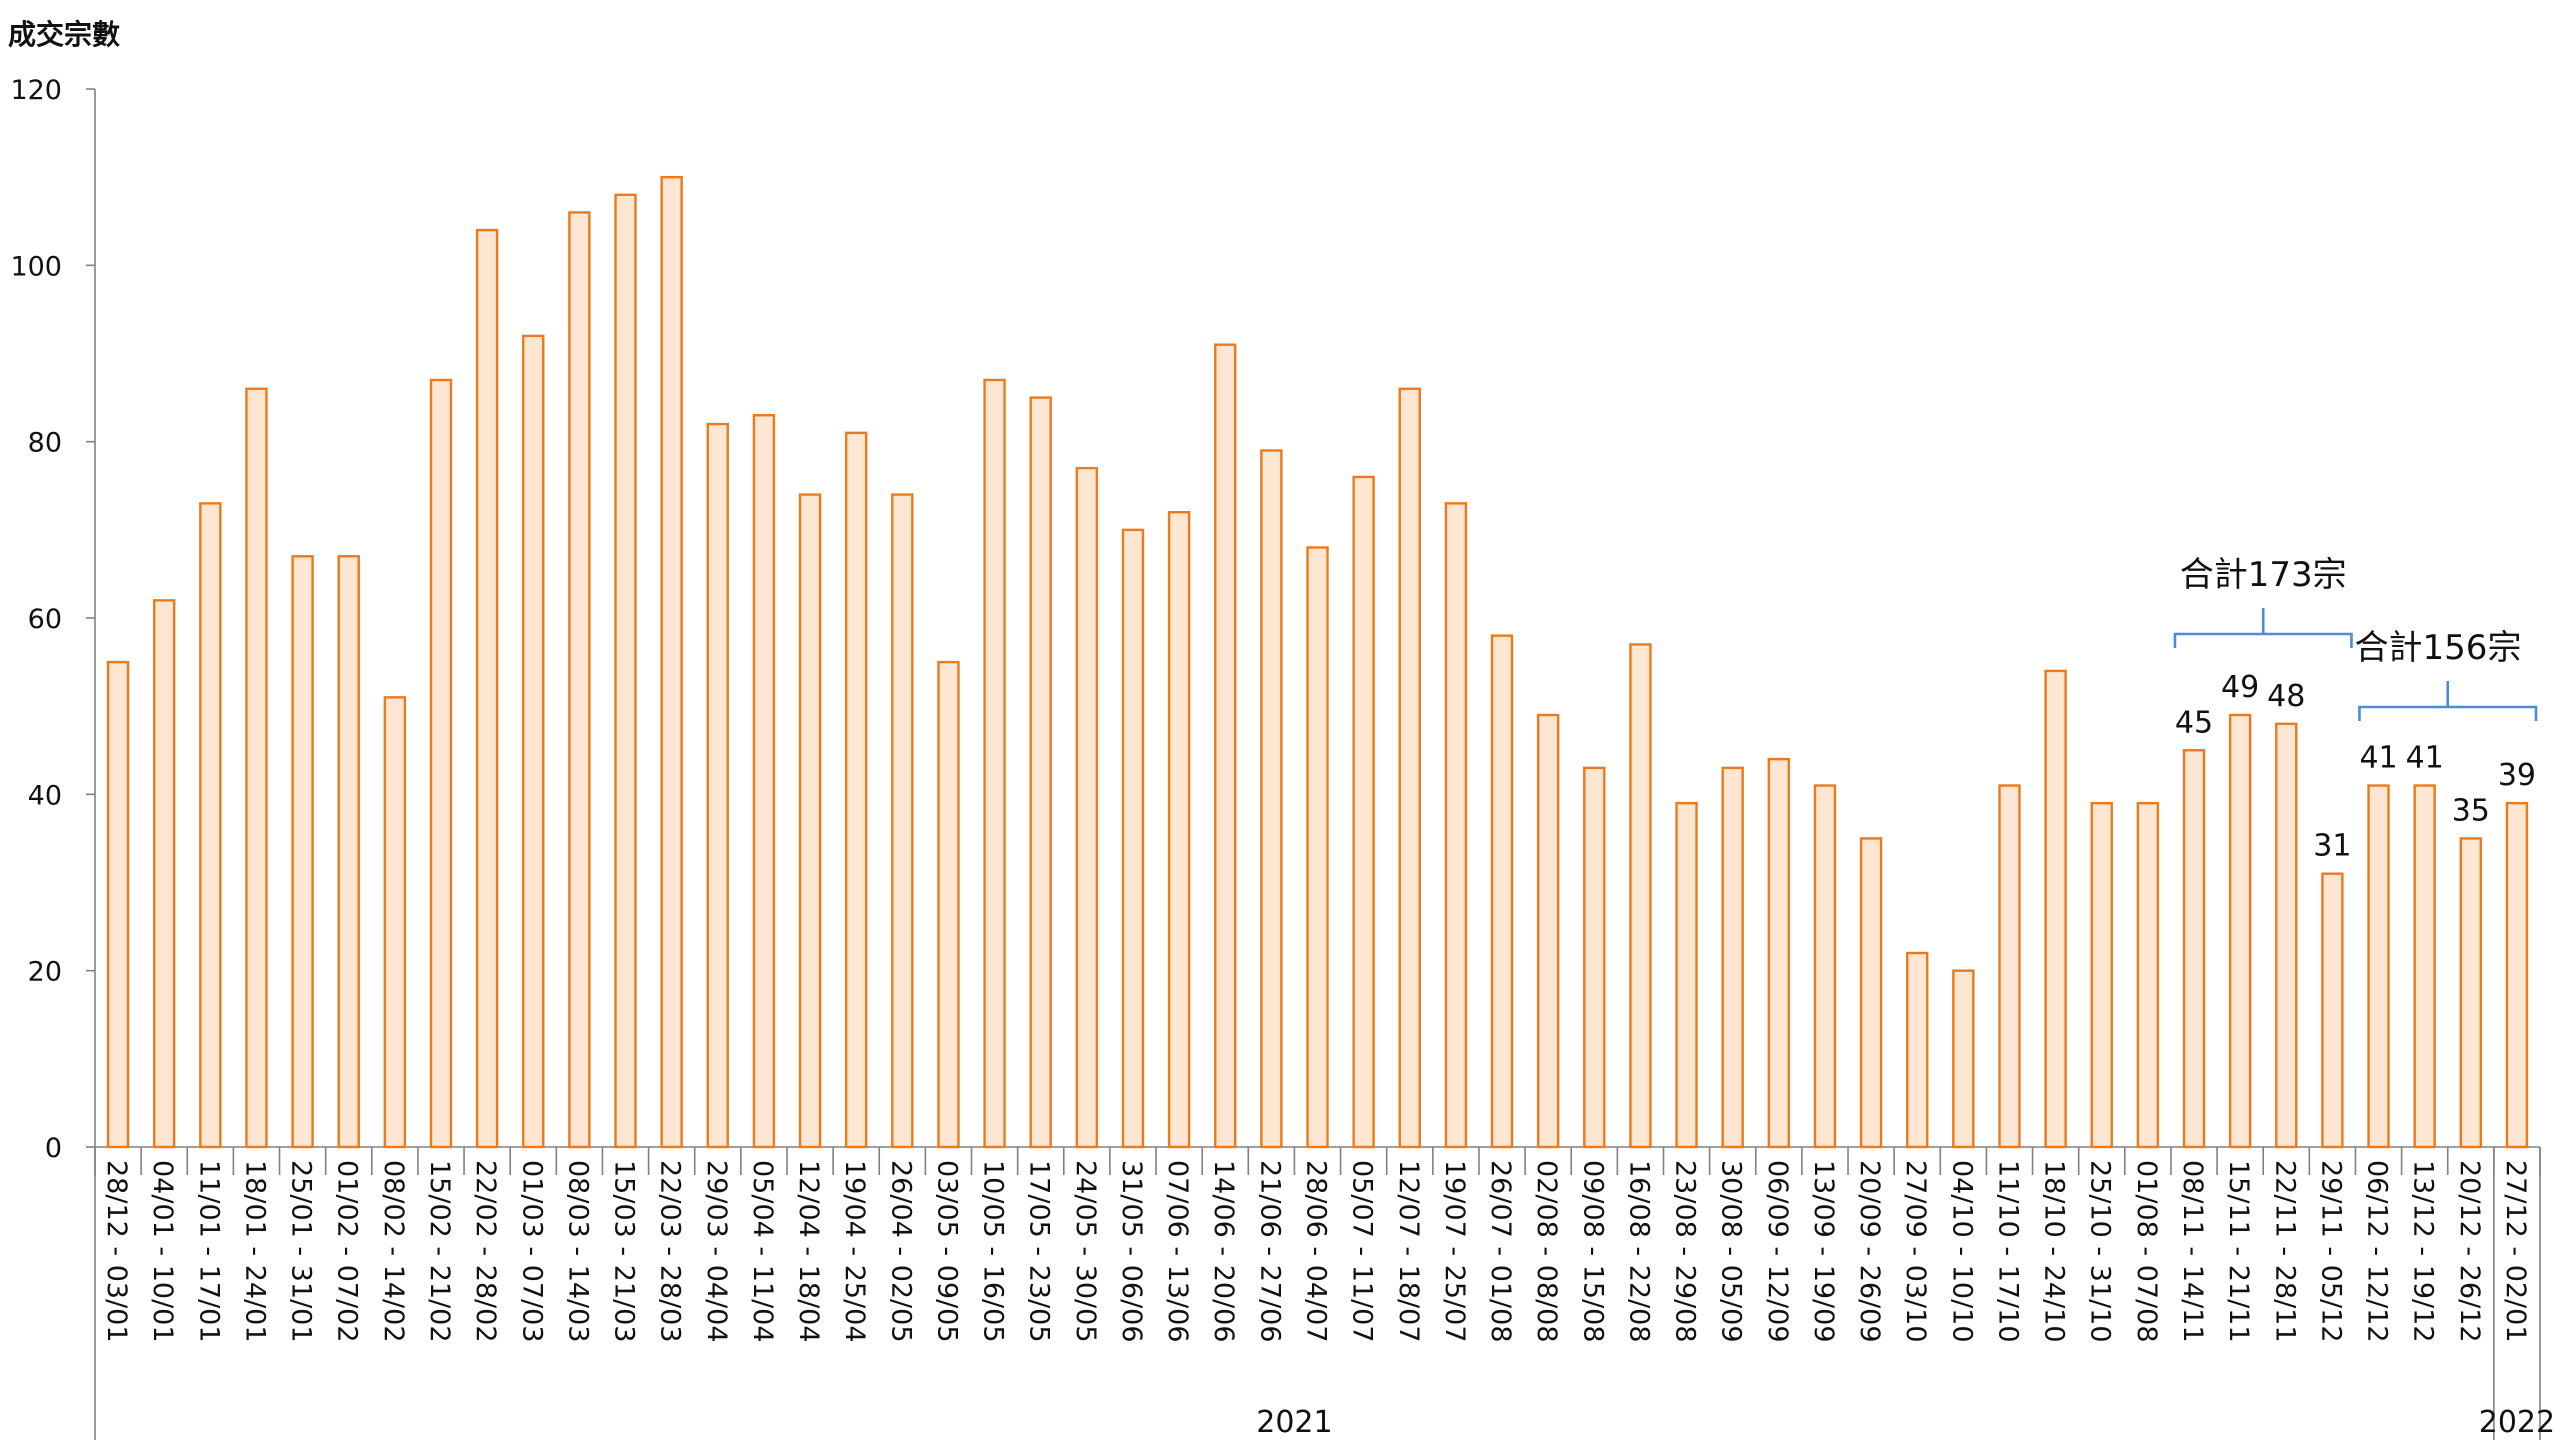  I want to click on y-tick-label: 120, so click(36, 90).